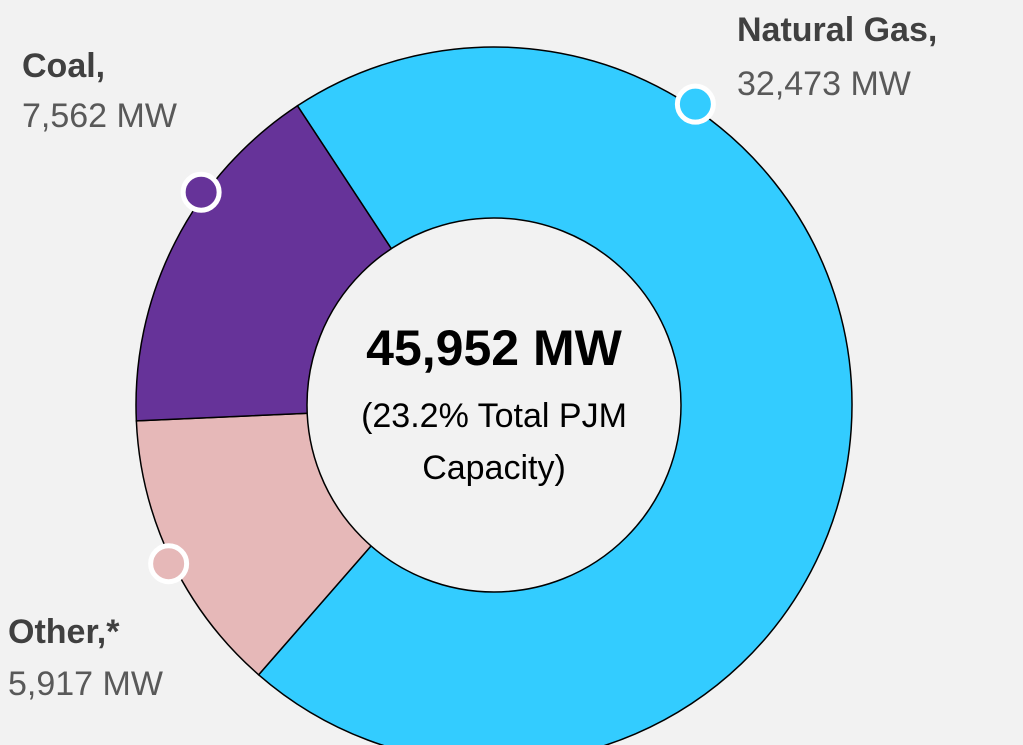 The width and height of the screenshot is (1023, 745). Describe the element at coordinates (494, 416) in the screenshot. I see `center-subtitle: (23.2% Total PJM` at that location.